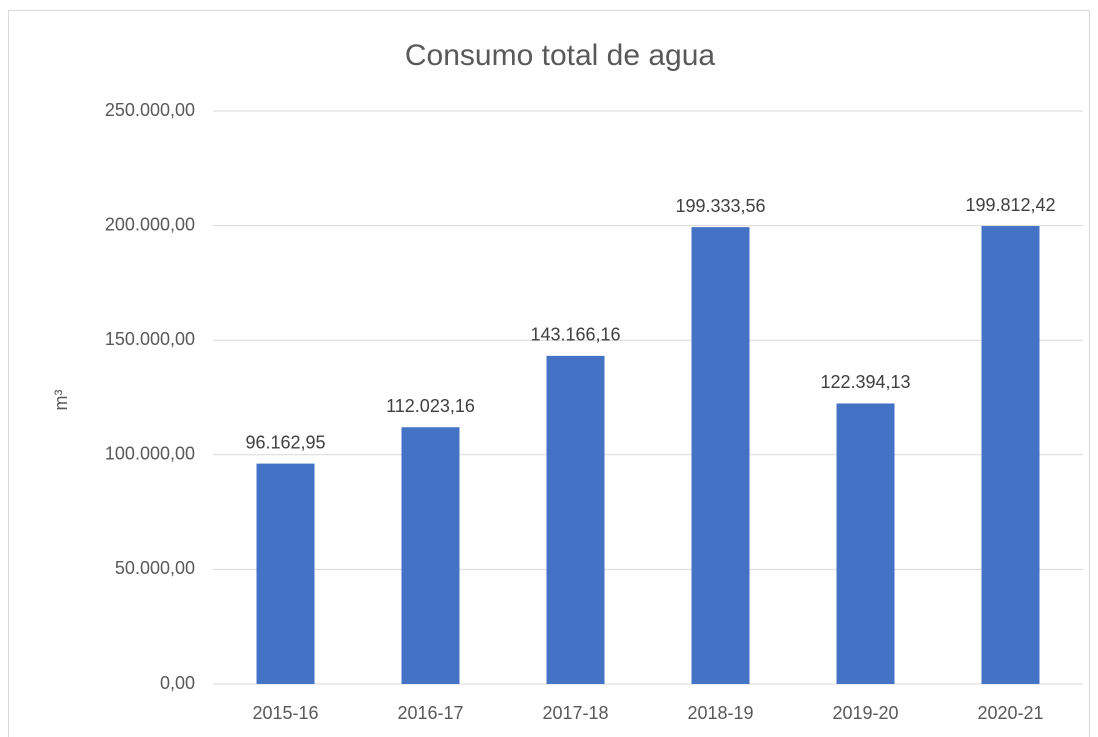  I want to click on data-label: 112.023,16, so click(430, 406).